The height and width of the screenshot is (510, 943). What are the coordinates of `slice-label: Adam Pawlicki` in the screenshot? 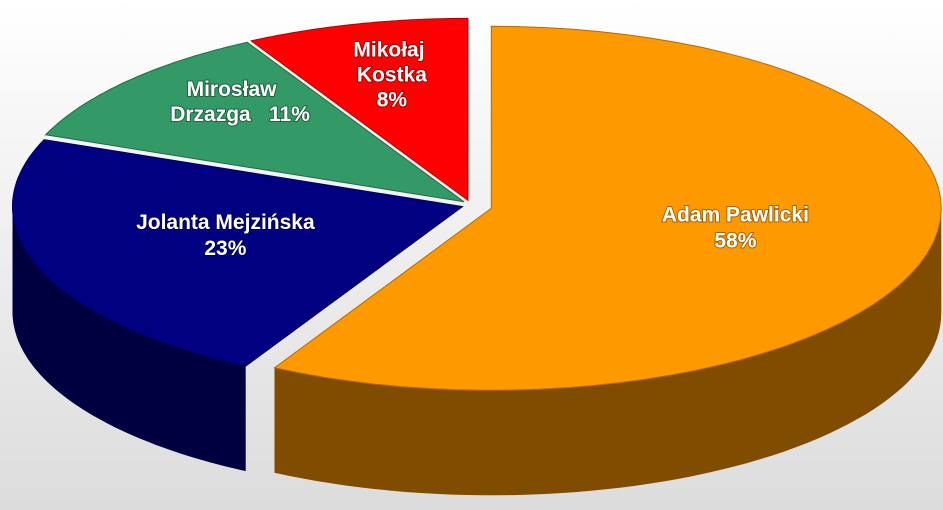 It's located at (735, 215).